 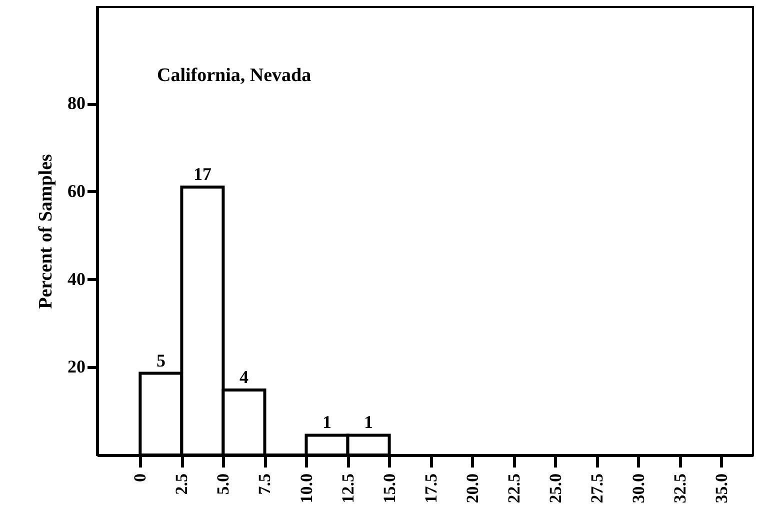 What do you see at coordinates (348, 489) in the screenshot?
I see `x-tick-label: 12.5` at bounding box center [348, 489].